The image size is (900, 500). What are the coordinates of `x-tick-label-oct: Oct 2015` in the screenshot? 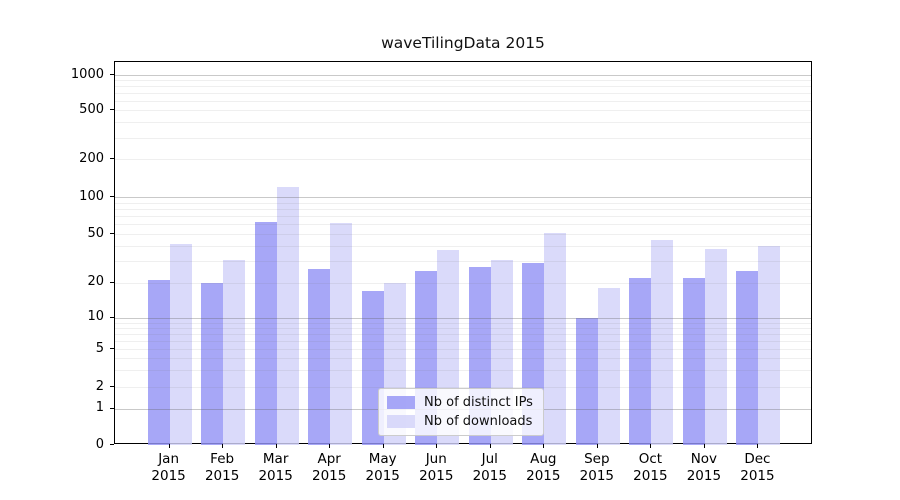 It's located at (650, 468).